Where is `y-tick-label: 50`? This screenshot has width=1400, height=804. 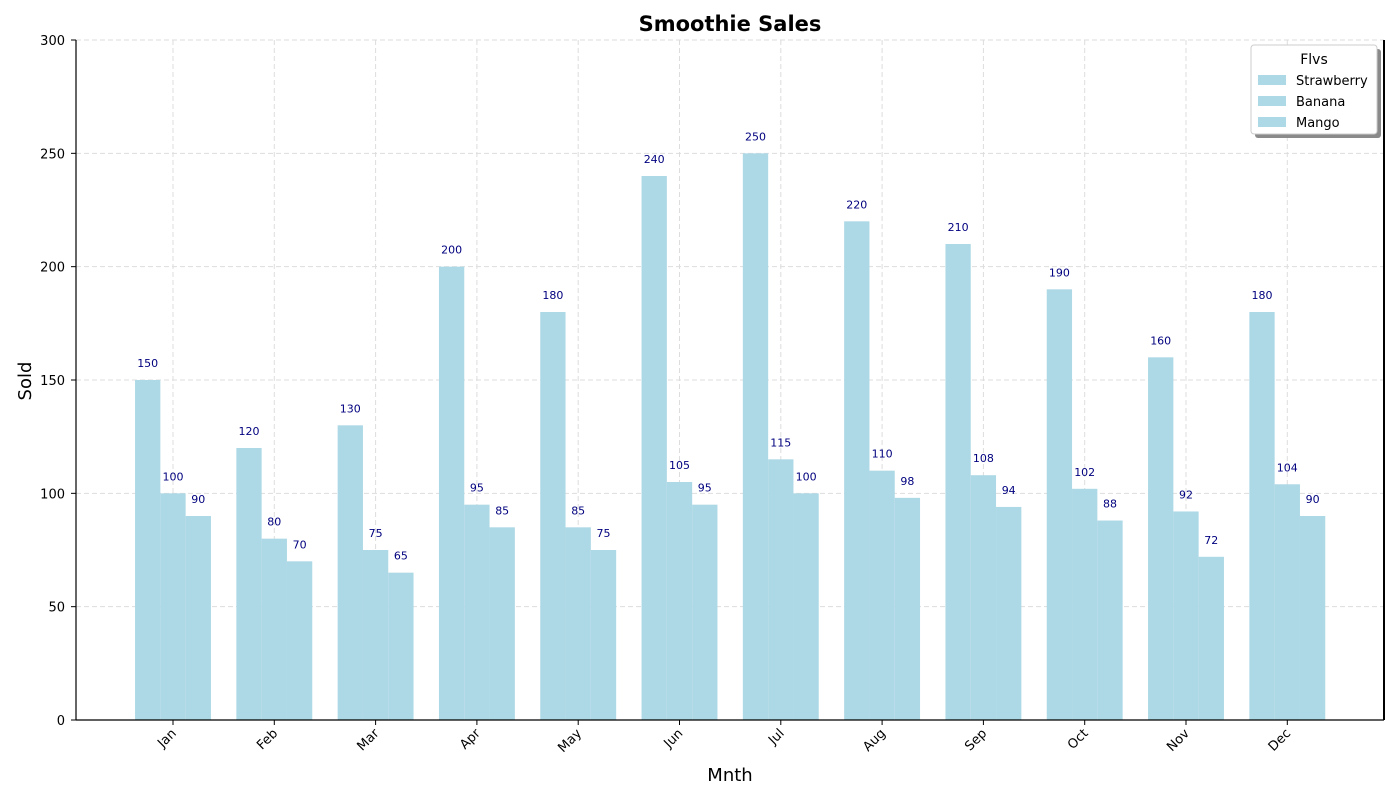 y-tick-label: 50 is located at coordinates (56, 608).